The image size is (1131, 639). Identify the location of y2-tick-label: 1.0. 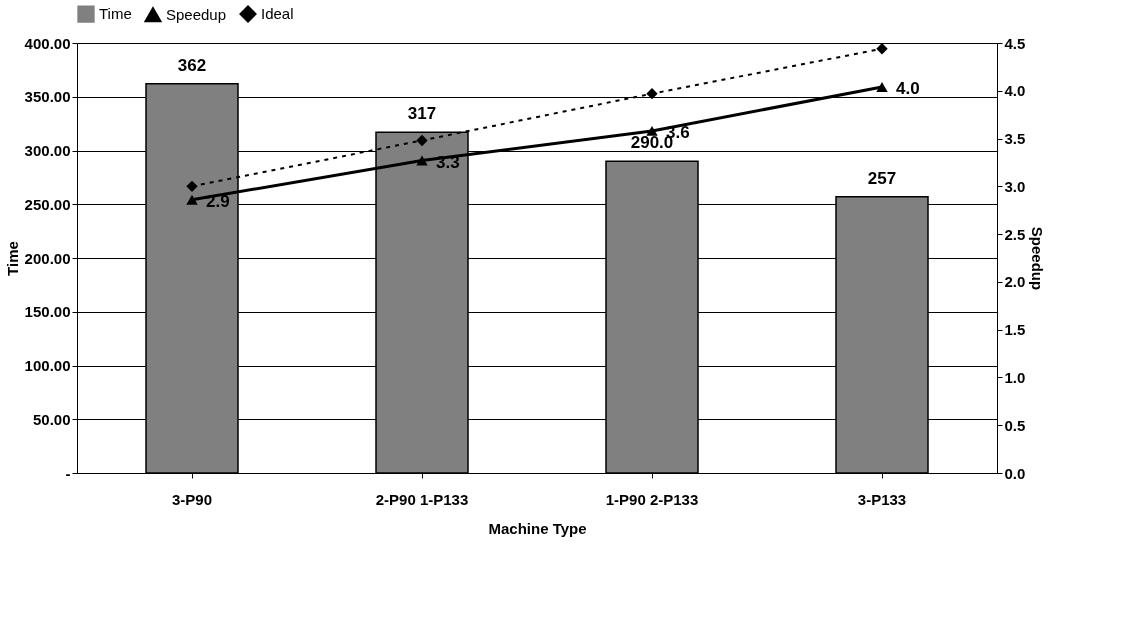
(1015, 377).